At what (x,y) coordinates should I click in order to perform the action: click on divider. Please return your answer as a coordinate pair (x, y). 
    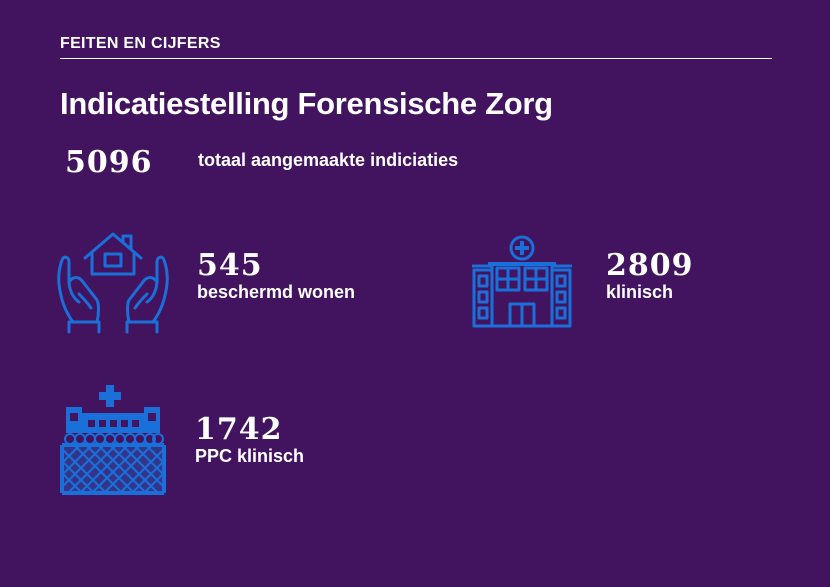
    Looking at the image, I should click on (416, 58).